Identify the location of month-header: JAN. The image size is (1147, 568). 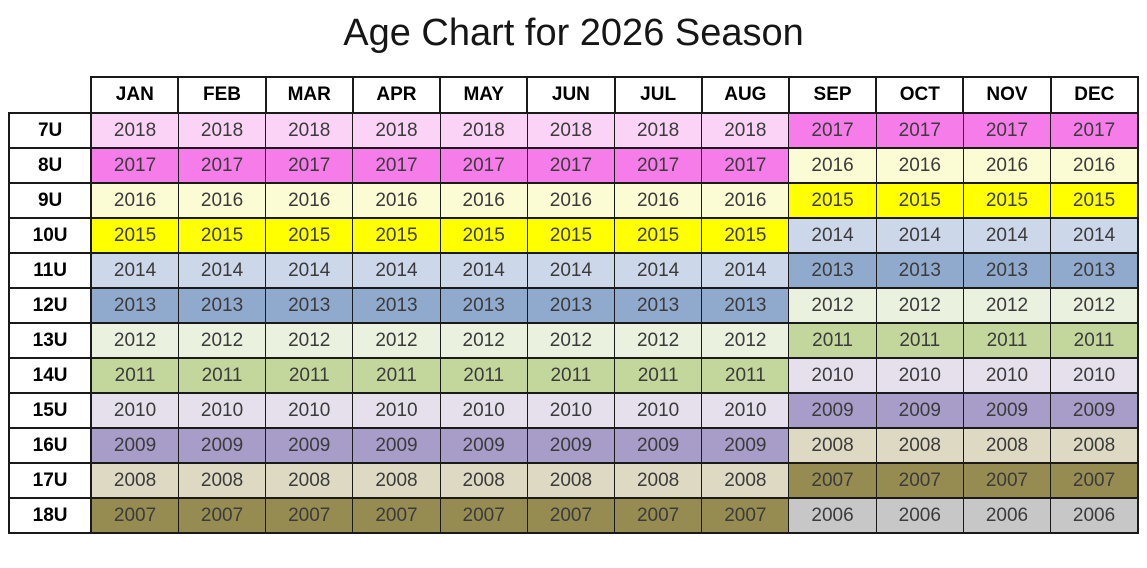
(135, 95).